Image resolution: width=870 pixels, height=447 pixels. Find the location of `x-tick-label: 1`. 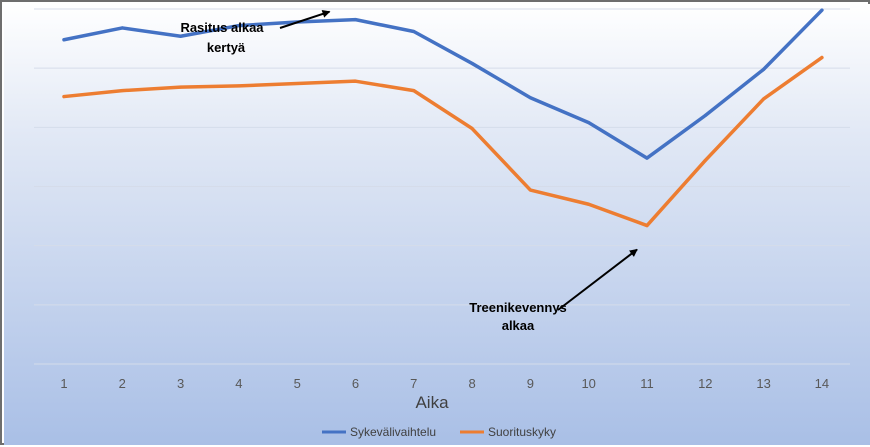

x-tick-label: 1 is located at coordinates (63, 383).